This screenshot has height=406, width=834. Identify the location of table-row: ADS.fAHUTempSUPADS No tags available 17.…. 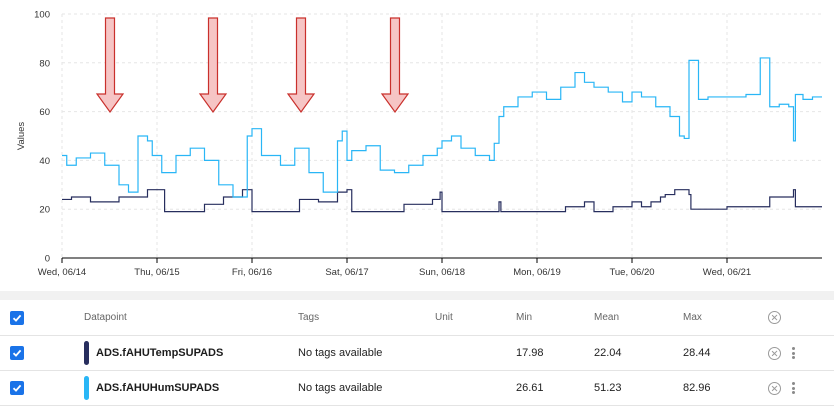
(417, 353).